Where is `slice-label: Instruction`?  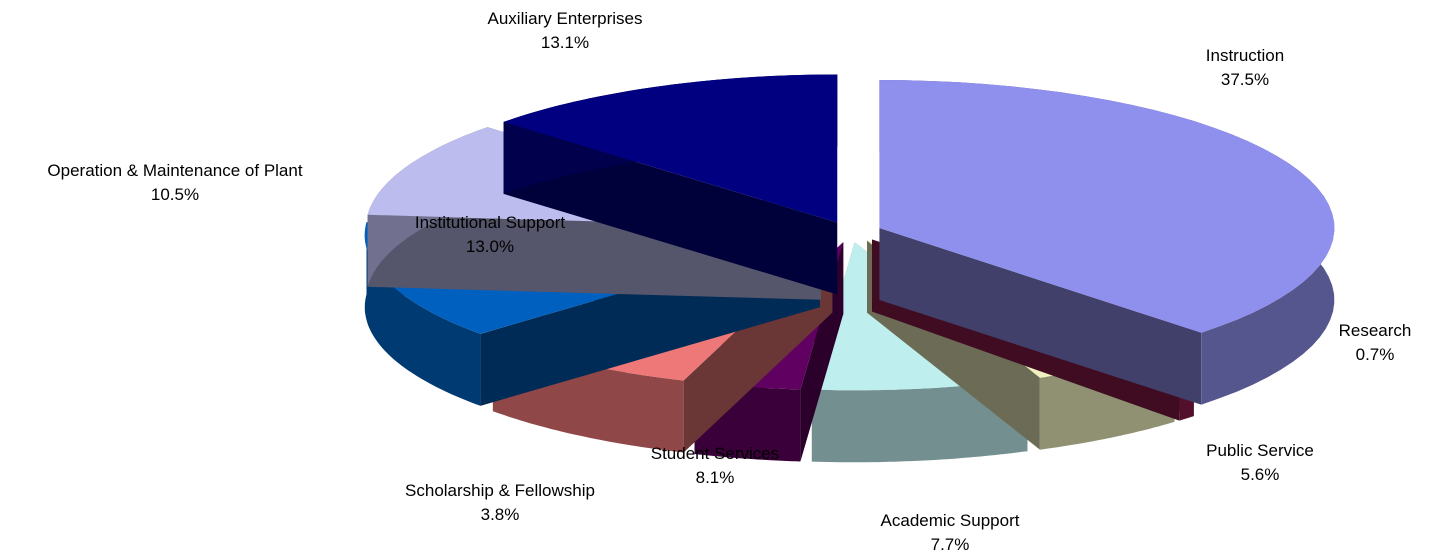
slice-label: Instruction is located at coordinates (1245, 55).